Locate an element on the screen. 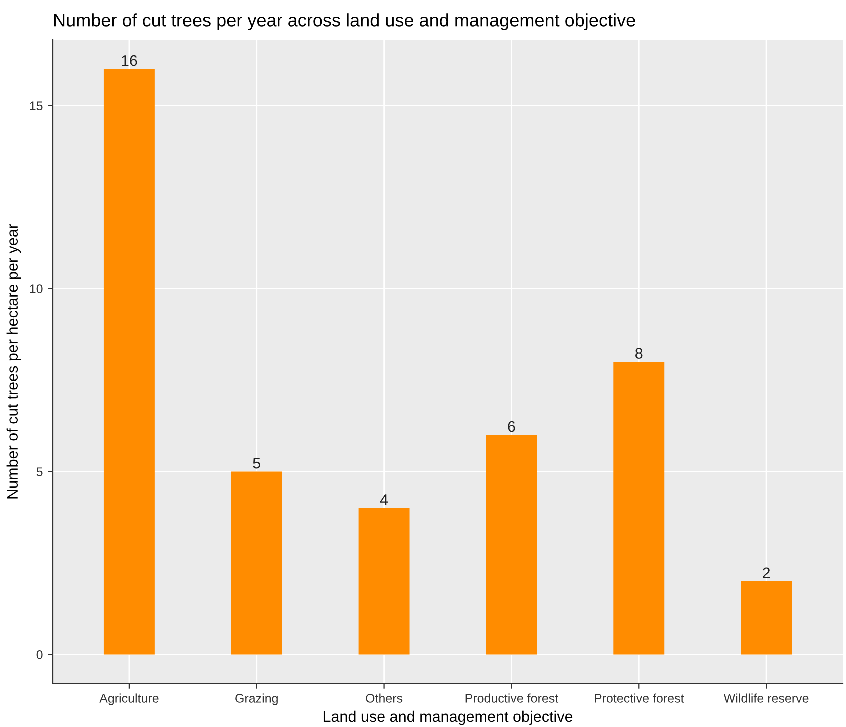 The height and width of the screenshot is (727, 846). y-tick-label: 5 is located at coordinates (39, 472).